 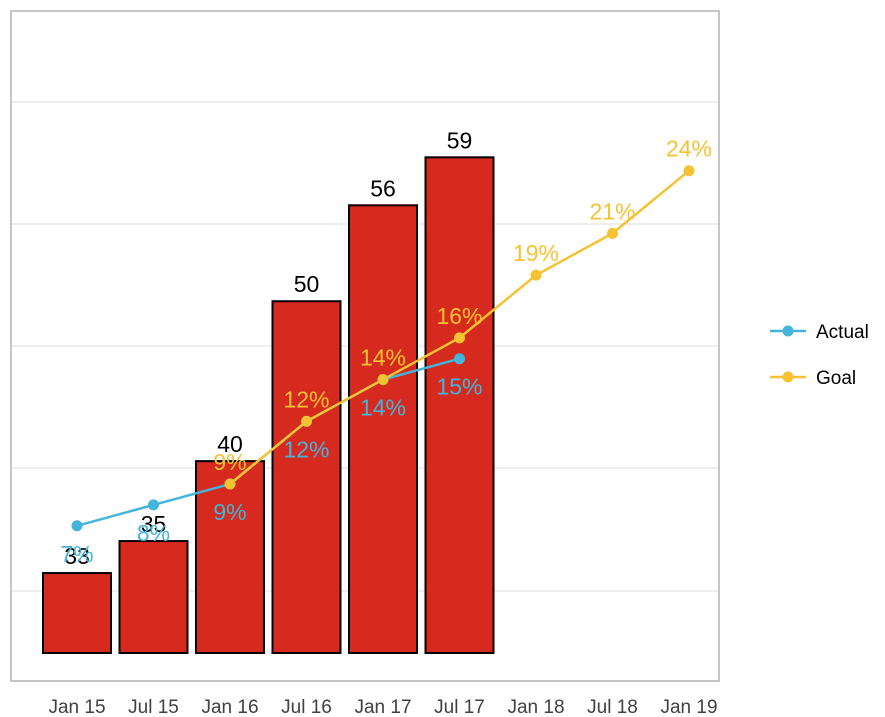 I want to click on legend-label-actual: Actual, so click(x=842, y=332).